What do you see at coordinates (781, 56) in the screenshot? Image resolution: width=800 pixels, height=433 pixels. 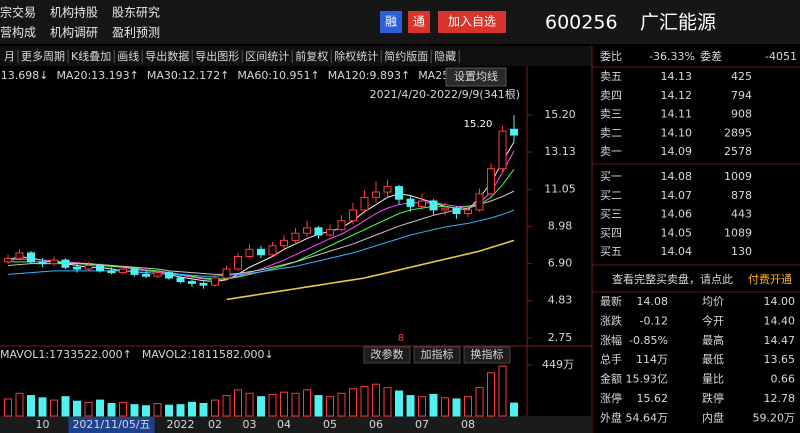 I see `quote-value: -4051` at bounding box center [781, 56].